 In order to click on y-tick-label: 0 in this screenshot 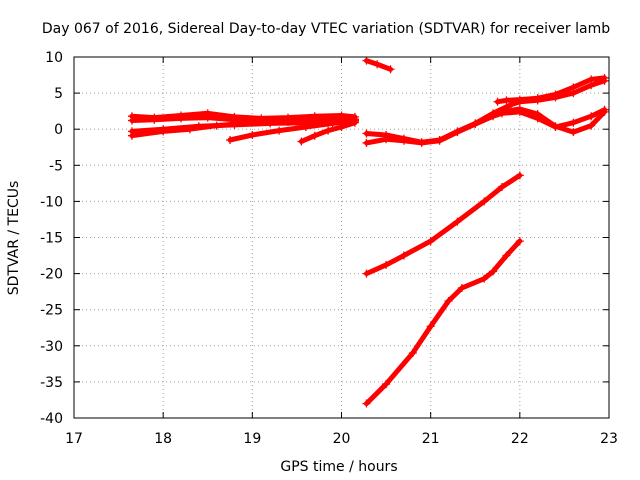, I will do `click(58, 130)`.